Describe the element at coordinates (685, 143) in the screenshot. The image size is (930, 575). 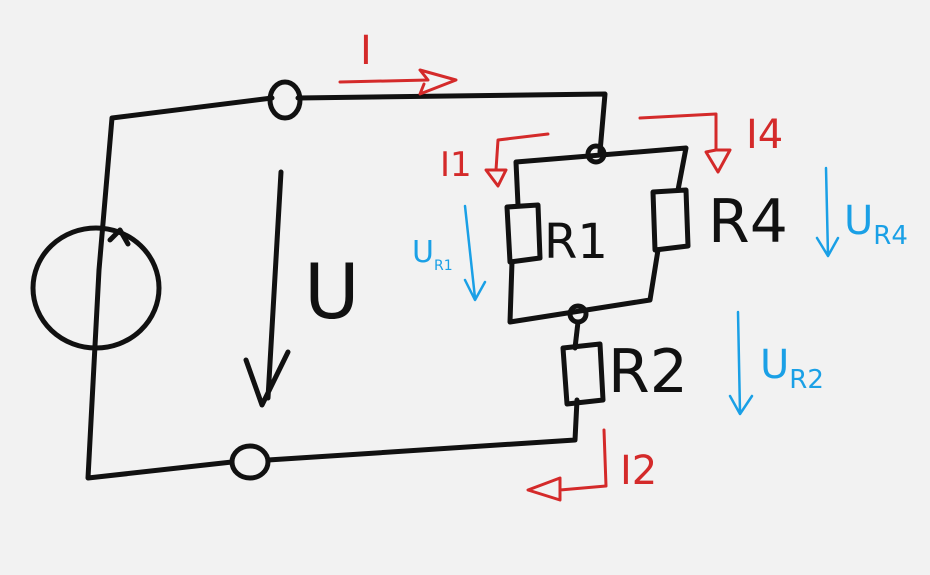
I see `arrow-current-i4` at that location.